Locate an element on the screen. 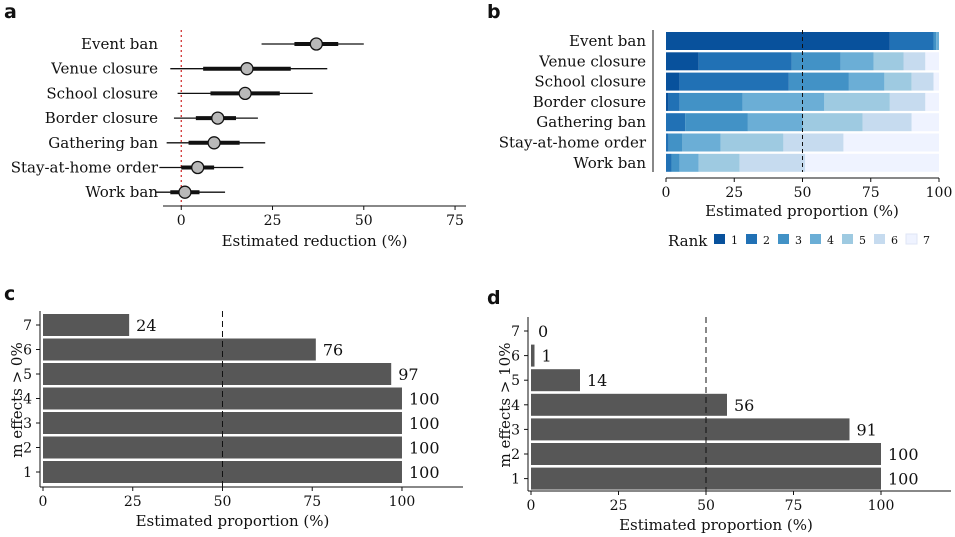 This screenshot has height=537, width=955. bar-segment-rank-1-event-ban is located at coordinates (778, 41).